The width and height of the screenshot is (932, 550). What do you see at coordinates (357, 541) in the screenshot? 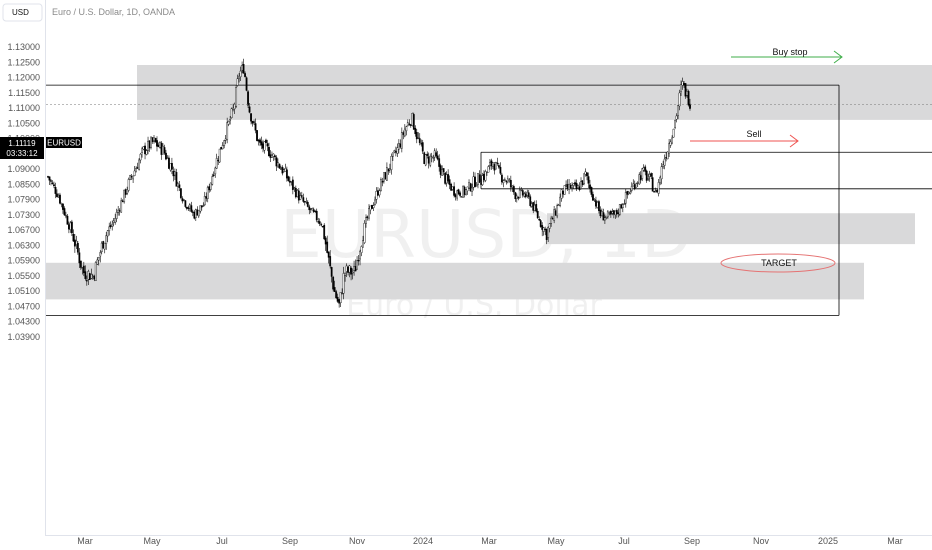
I see `time-tick-label: Nov` at bounding box center [357, 541].